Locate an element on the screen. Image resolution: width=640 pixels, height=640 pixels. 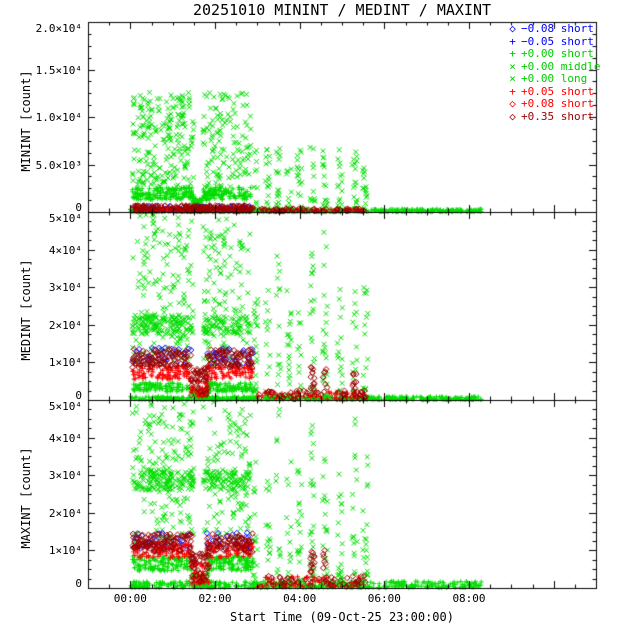
legend-item-label: +0.35 short is located at coordinates (557, 116).